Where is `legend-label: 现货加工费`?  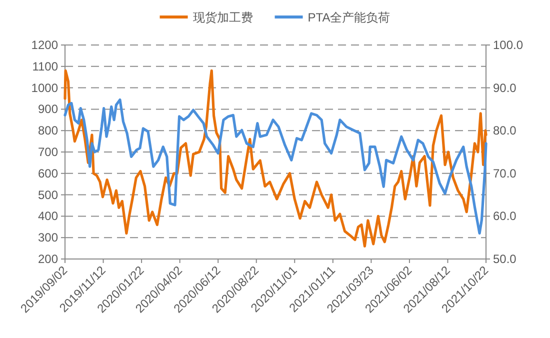 legend-label: 现货加工费 is located at coordinates (222, 17).